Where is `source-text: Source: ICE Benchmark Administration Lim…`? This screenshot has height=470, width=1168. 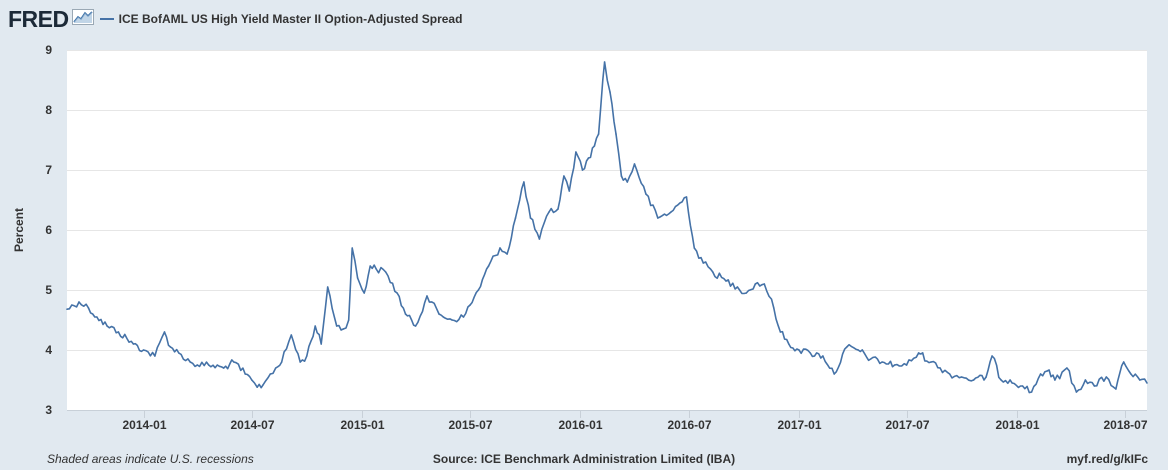 source-text: Source: ICE Benchmark Administration Lim… is located at coordinates (584, 459).